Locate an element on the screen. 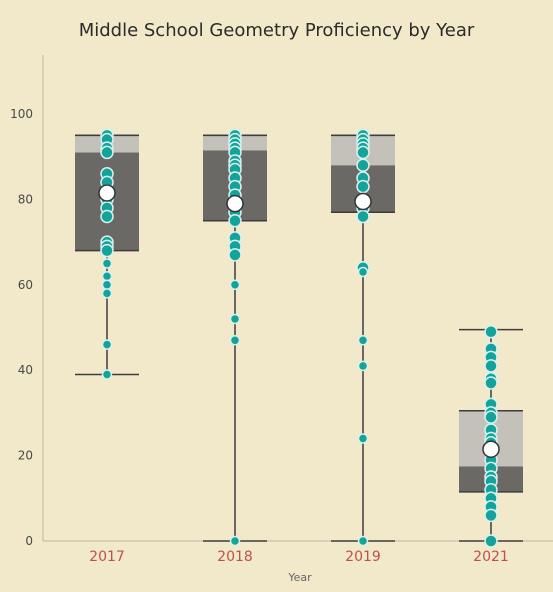 The height and width of the screenshot is (592, 553). y-axis-ticks: 0 20 40 60 80 100 is located at coordinates (21, 327).